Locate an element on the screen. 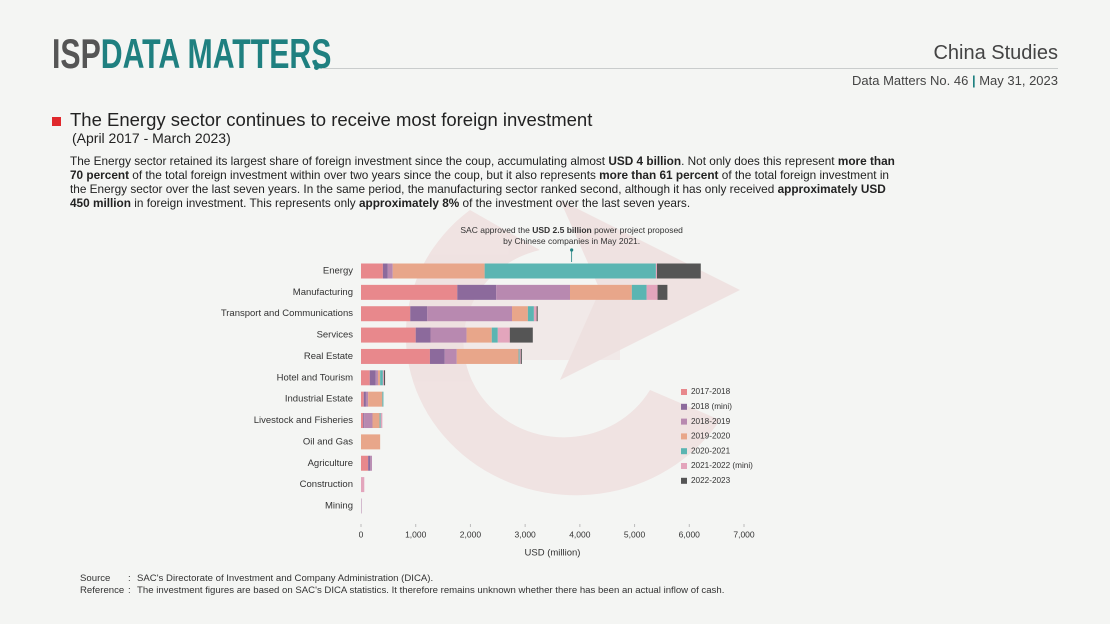 This screenshot has width=1110, height=624. y-tick-label: Energy is located at coordinates (338, 271).